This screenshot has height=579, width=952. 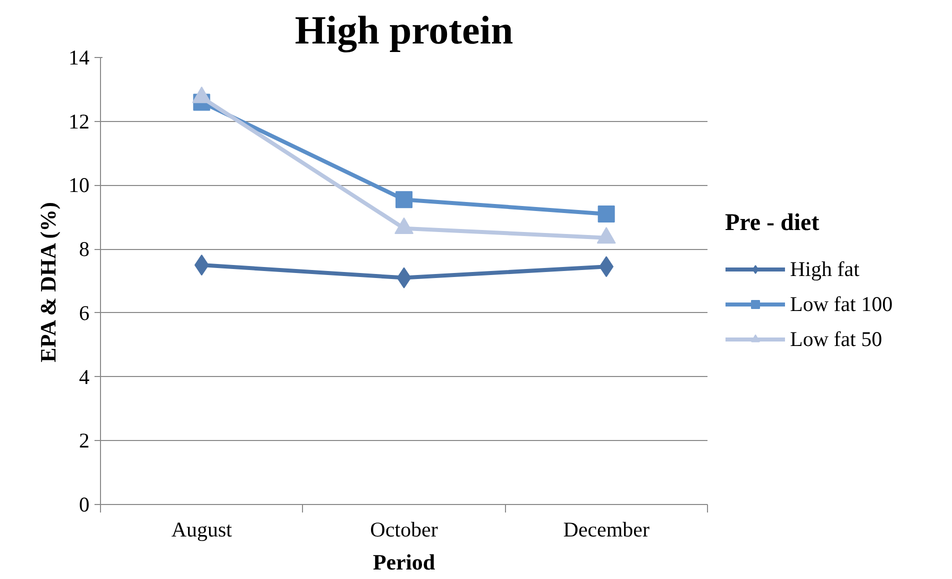 I want to click on legend-label: Low fat 50, so click(x=836, y=339).